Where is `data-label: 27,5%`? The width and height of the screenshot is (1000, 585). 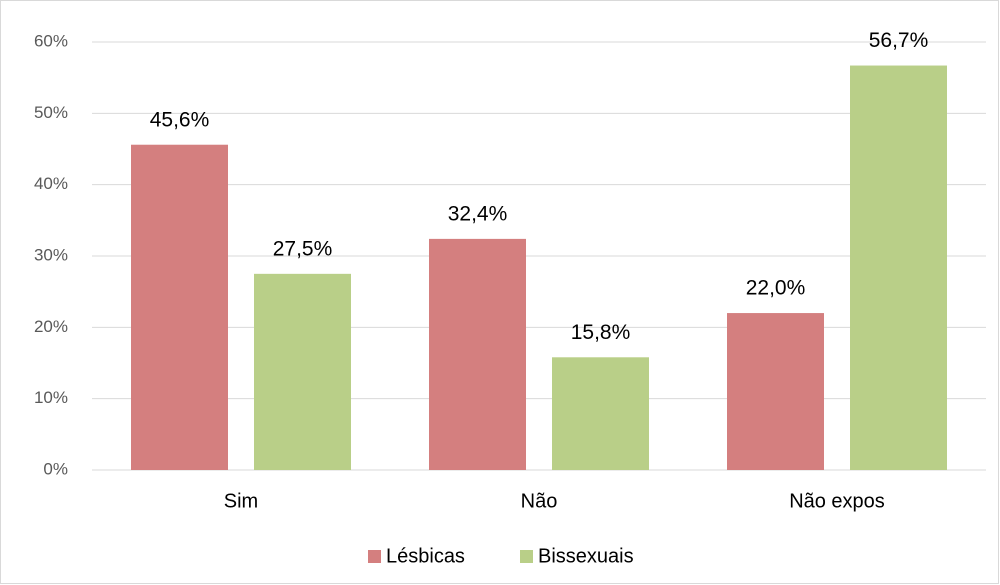
data-label: 27,5% is located at coordinates (303, 248).